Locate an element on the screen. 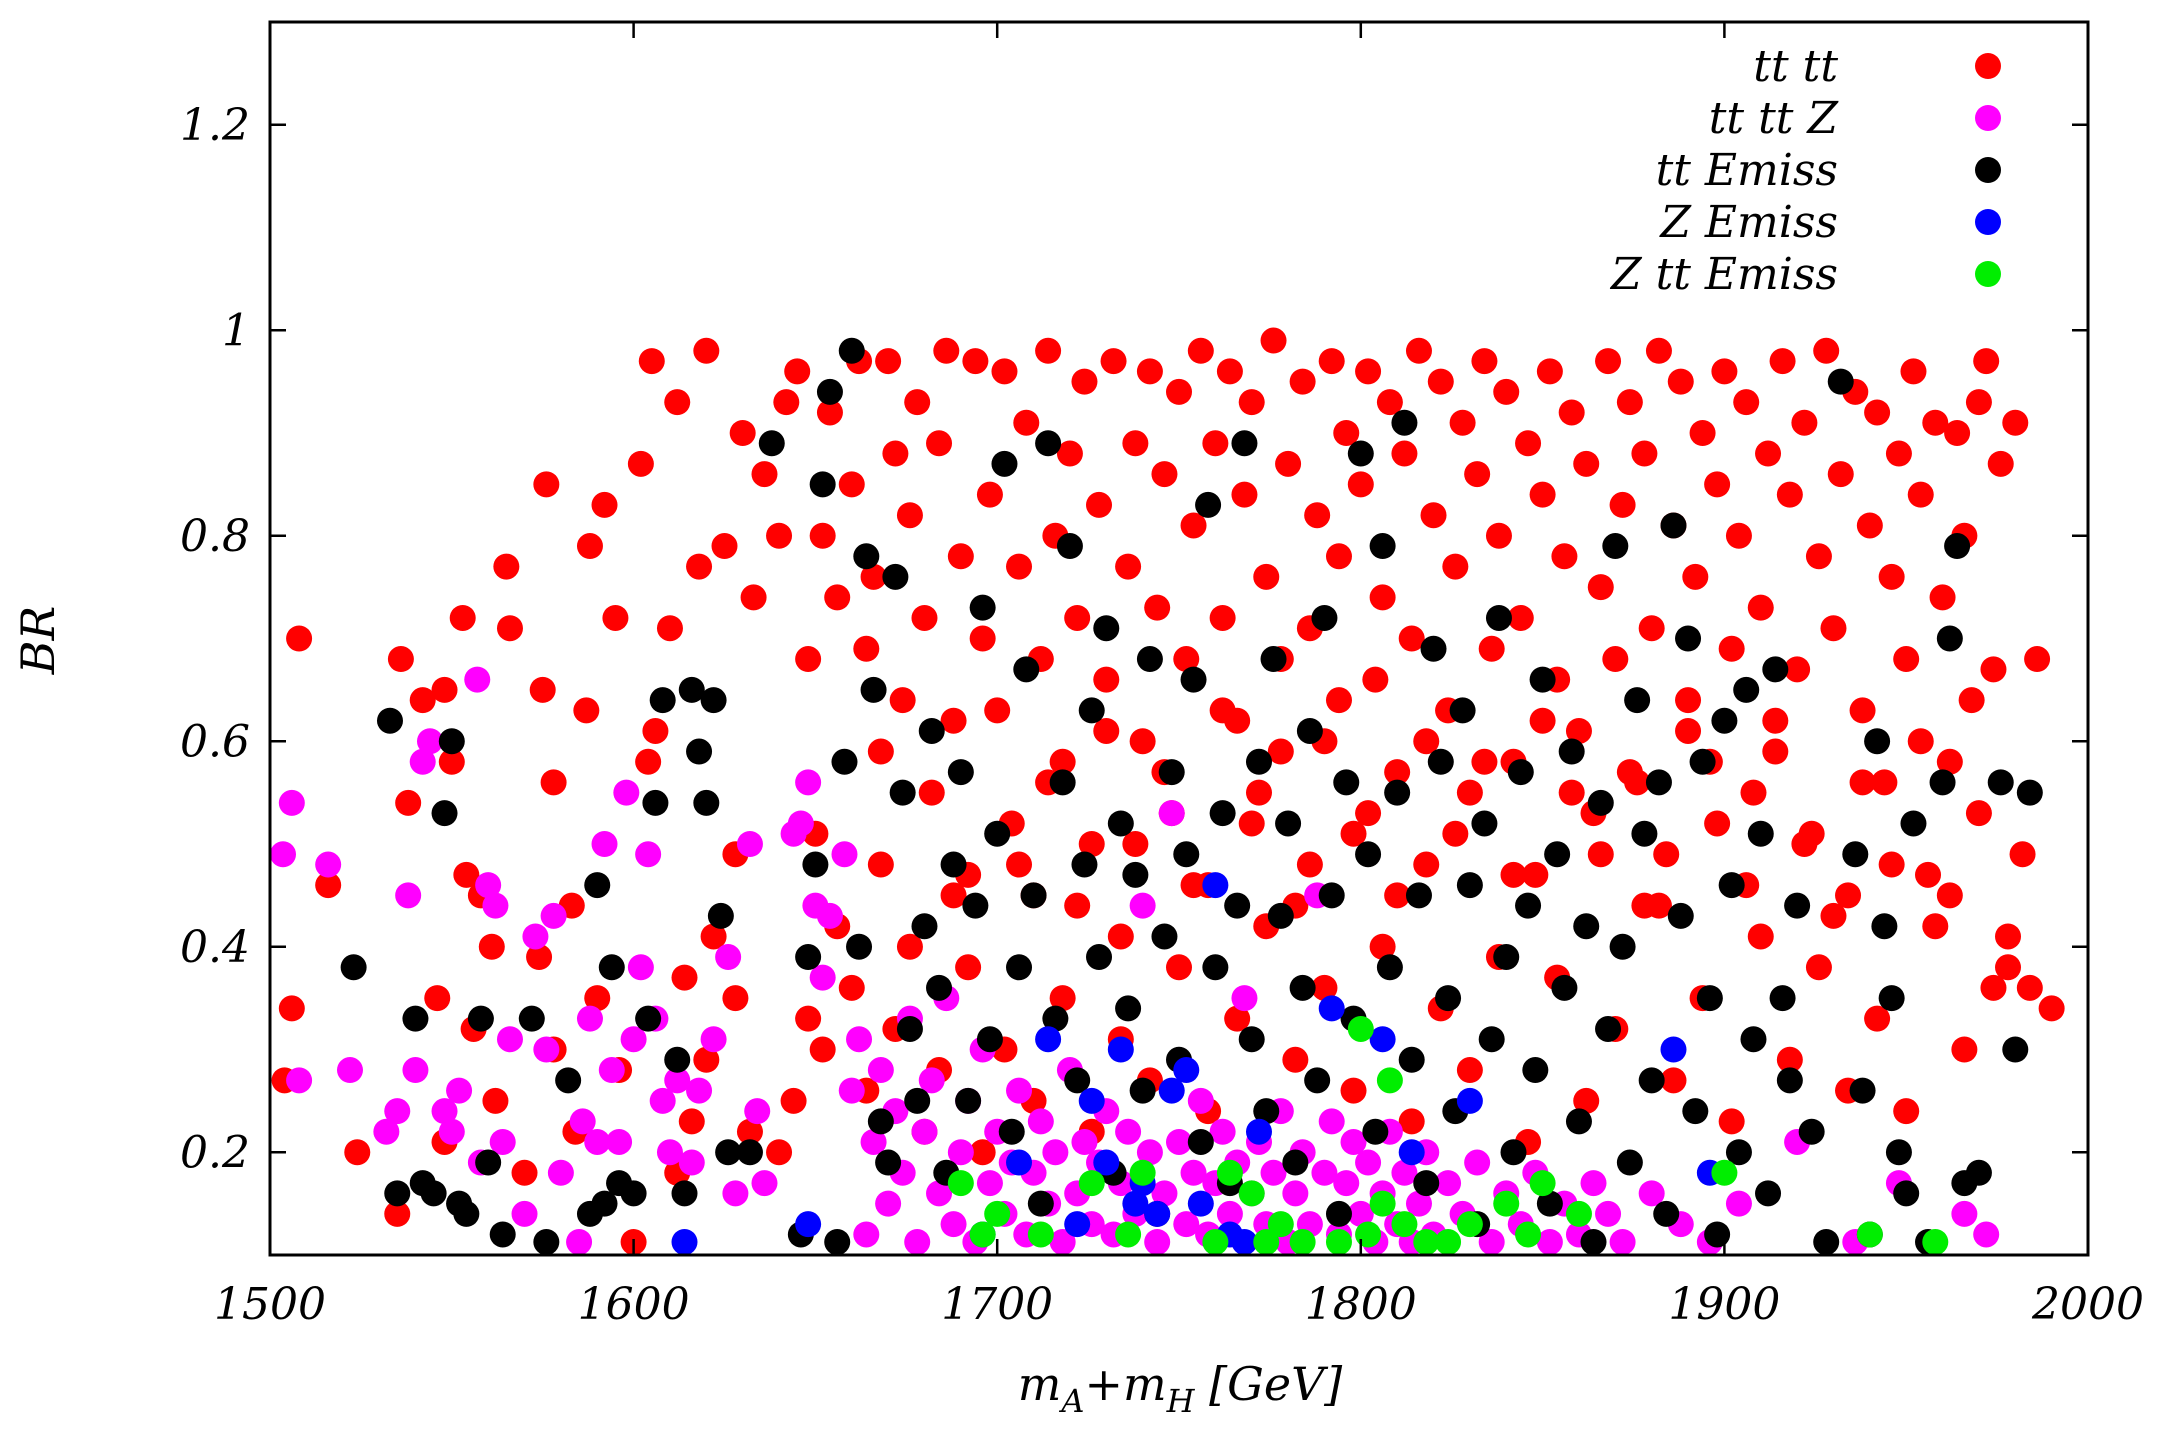 The height and width of the screenshot is (1438, 2163). x-axis-title-sub-a: A is located at coordinates (1071, 1401).